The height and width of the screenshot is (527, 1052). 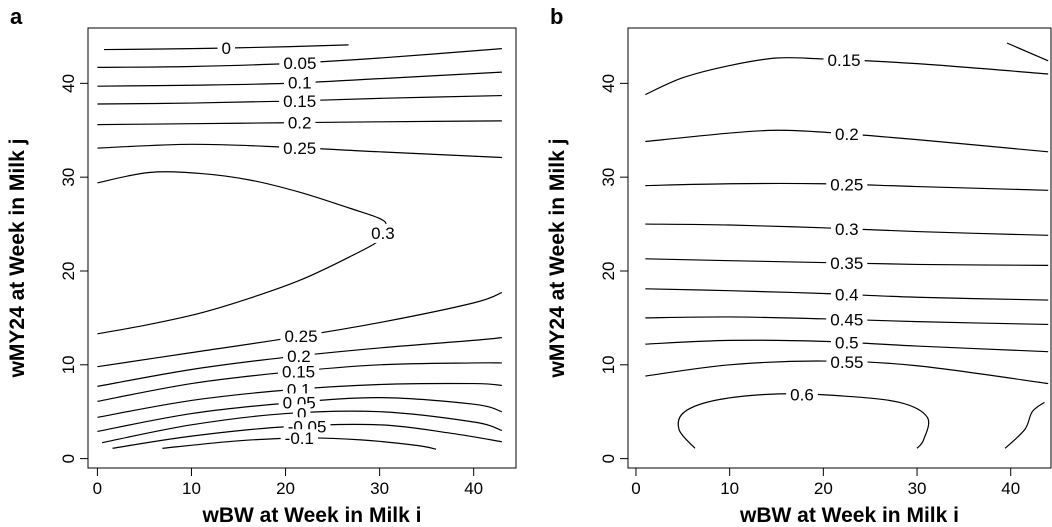 I want to click on contour-label: 0.4, so click(x=847, y=294).